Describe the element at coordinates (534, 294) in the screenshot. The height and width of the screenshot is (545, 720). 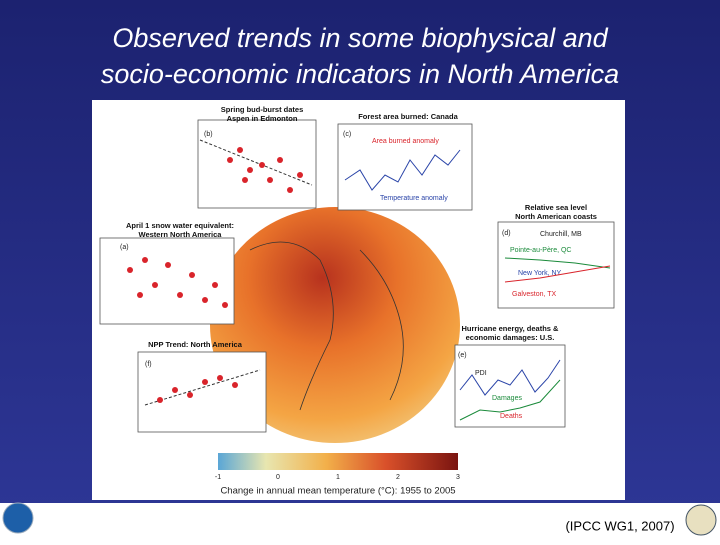
I see `legend-text: Galveston, TX` at that location.